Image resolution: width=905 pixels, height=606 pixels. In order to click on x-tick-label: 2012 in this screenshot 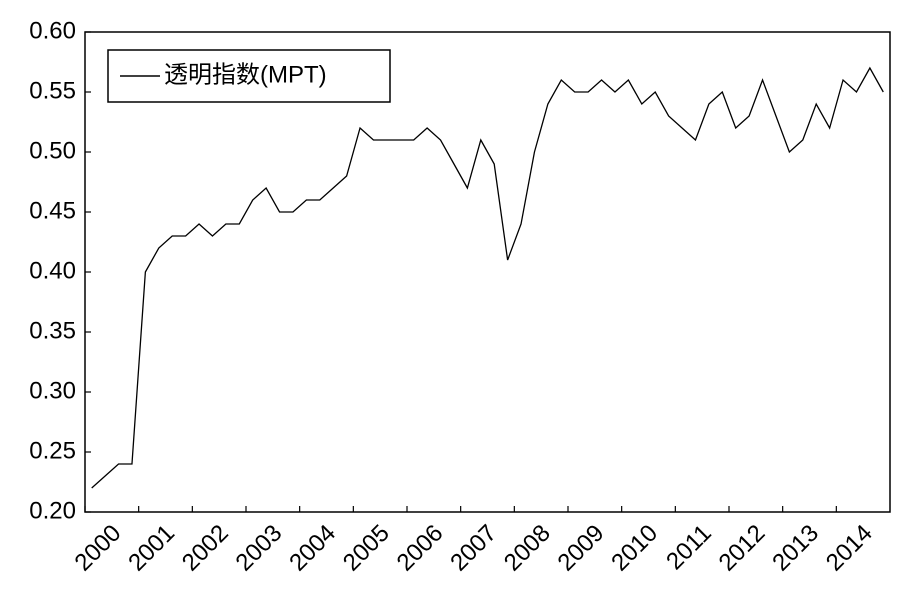, I will do `click(742, 548)`.